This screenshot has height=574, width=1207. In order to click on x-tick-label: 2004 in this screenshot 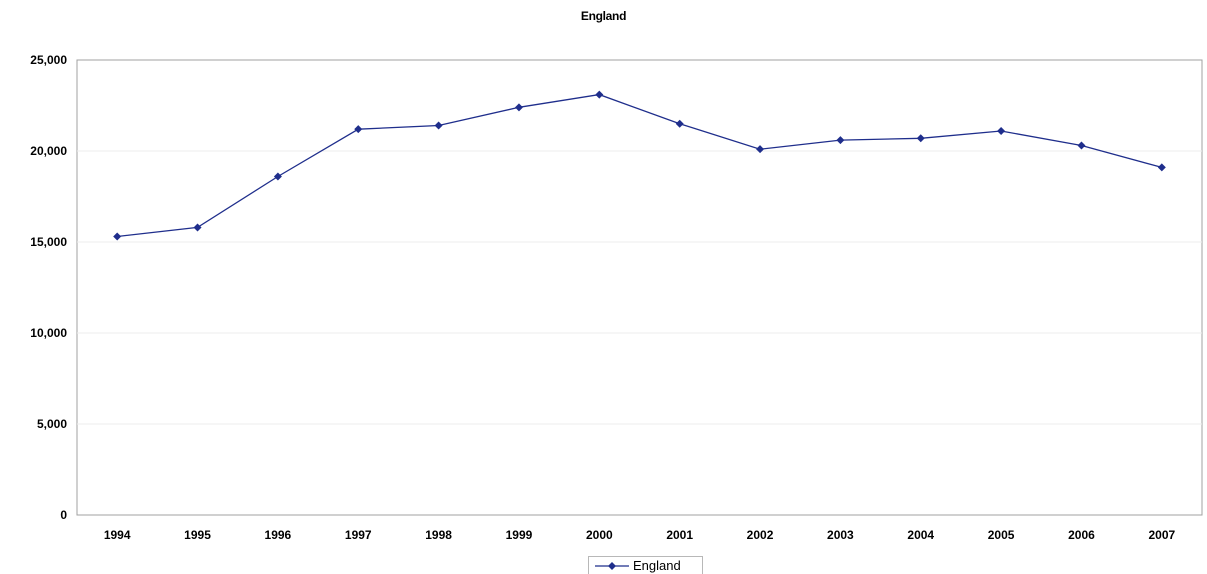, I will do `click(920, 535)`.